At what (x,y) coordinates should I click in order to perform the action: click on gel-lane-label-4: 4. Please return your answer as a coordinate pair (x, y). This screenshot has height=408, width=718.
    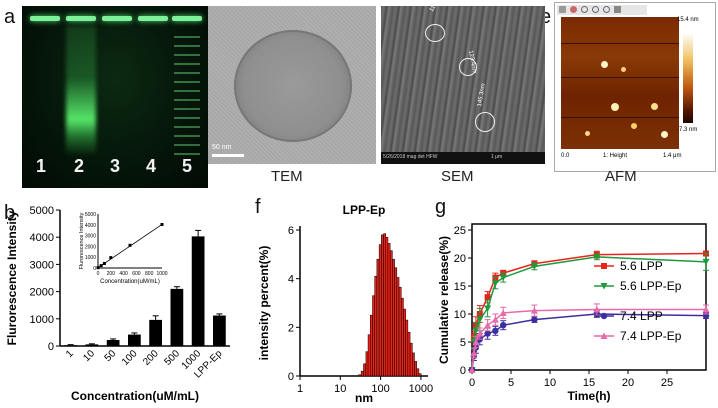
    Looking at the image, I should click on (151, 166).